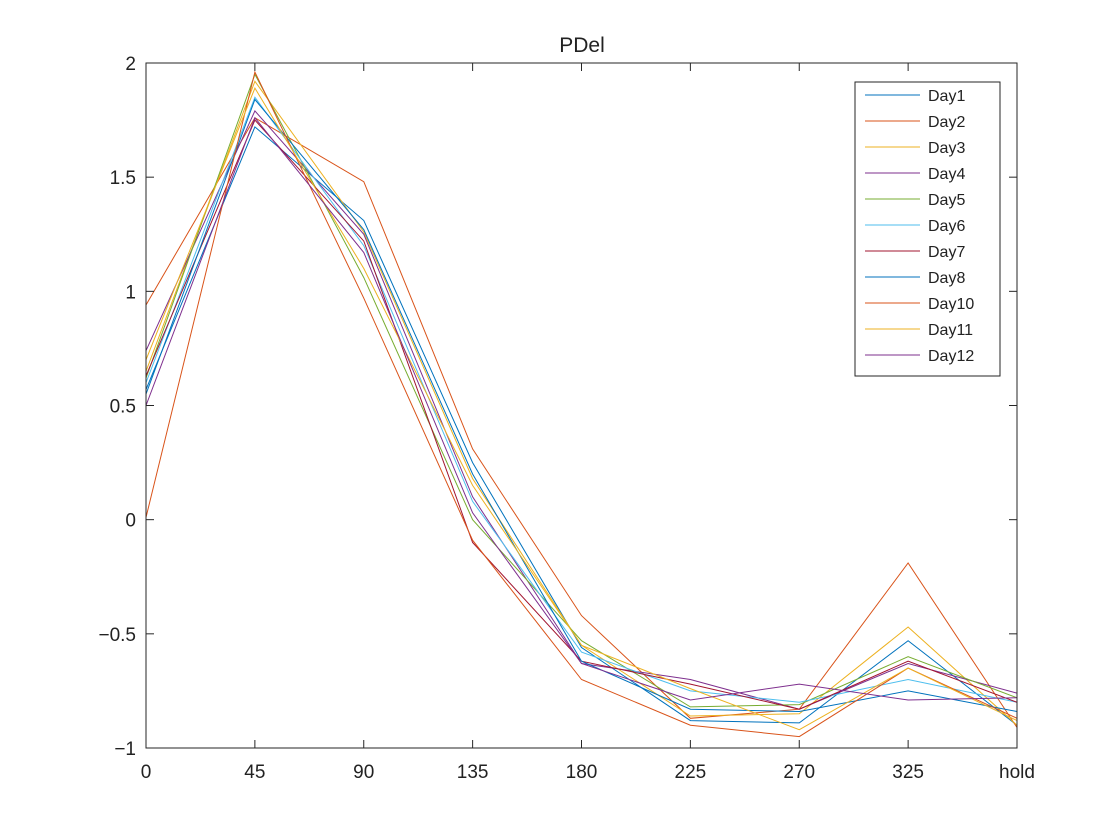 The width and height of the screenshot is (1120, 840). Describe the element at coordinates (582, 45) in the screenshot. I see `chart-title: PDel` at that location.